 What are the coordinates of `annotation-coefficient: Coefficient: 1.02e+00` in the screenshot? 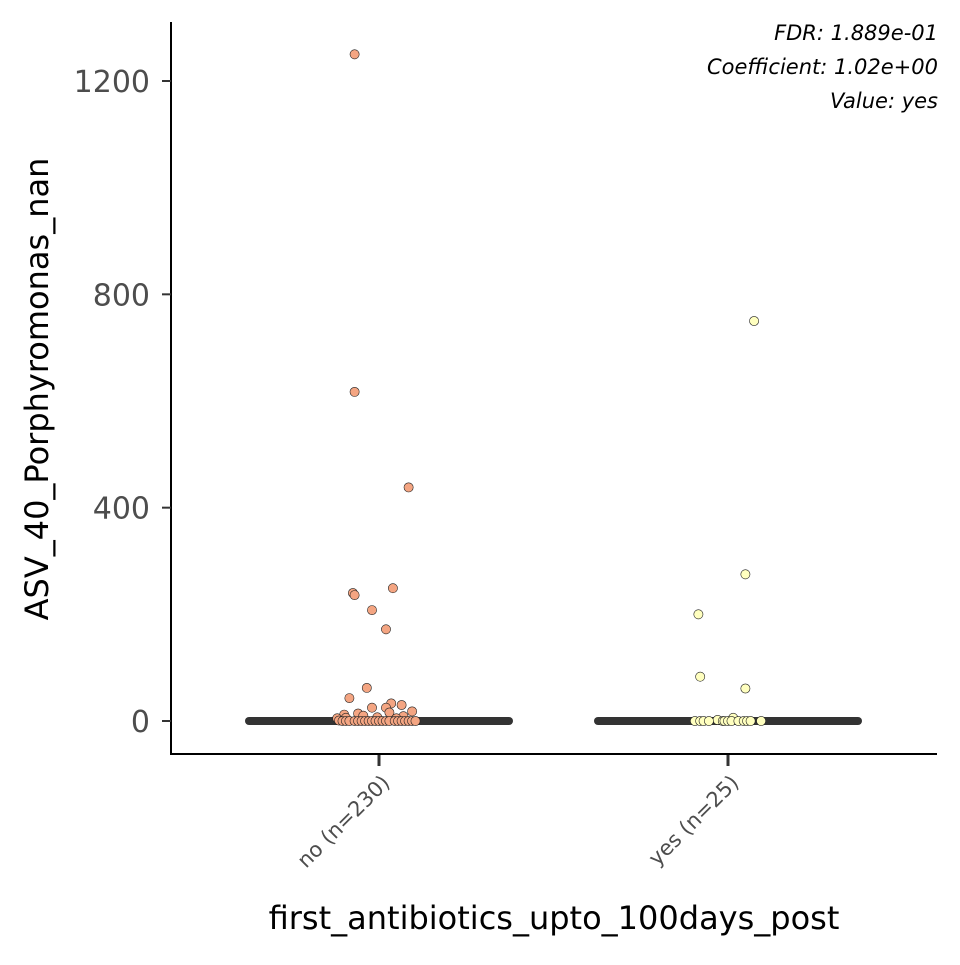 It's located at (822, 67).